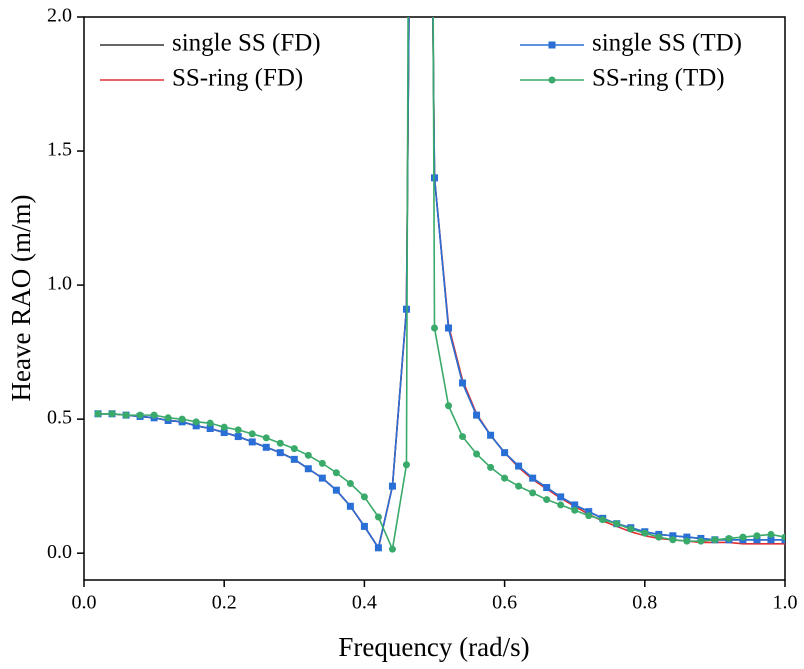 This screenshot has width=804, height=669. What do you see at coordinates (59, 284) in the screenshot?
I see `y-tick-label: 1.0` at bounding box center [59, 284].